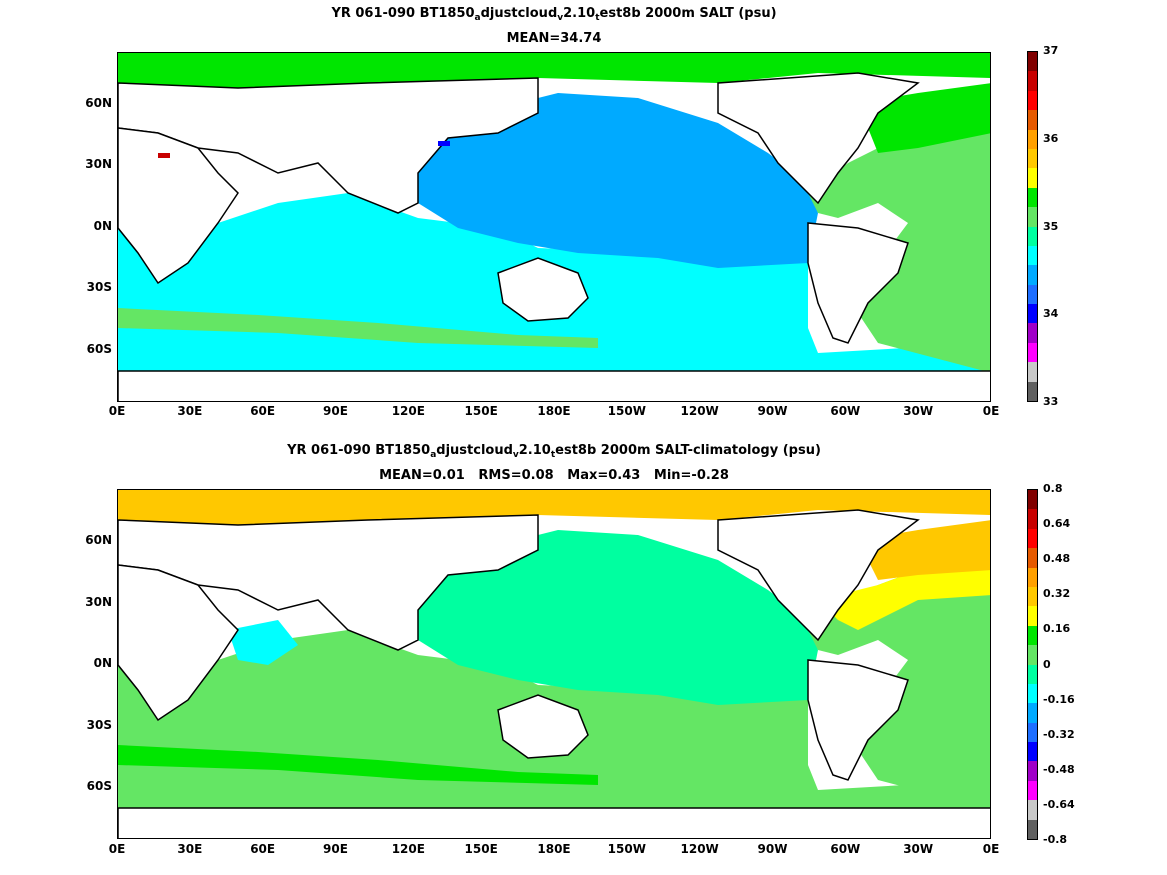 Image resolution: width=1167 pixels, height=875 pixels. I want to click on x-tick-label: 60E, so click(263, 411).